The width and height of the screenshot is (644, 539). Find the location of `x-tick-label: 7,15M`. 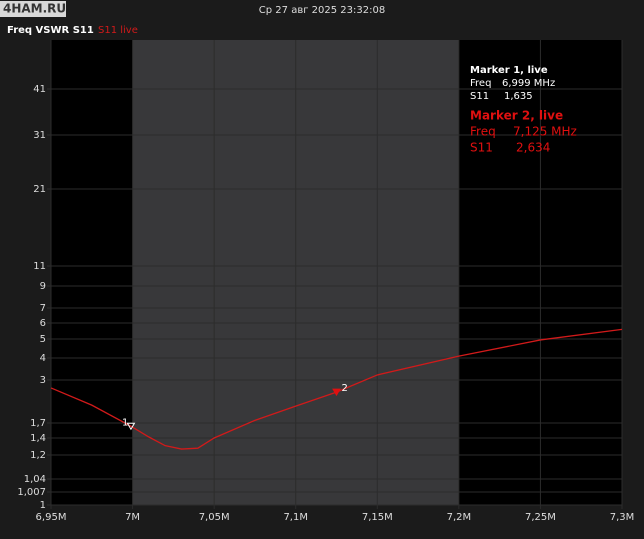

x-tick-label: 7,15M is located at coordinates (377, 517).